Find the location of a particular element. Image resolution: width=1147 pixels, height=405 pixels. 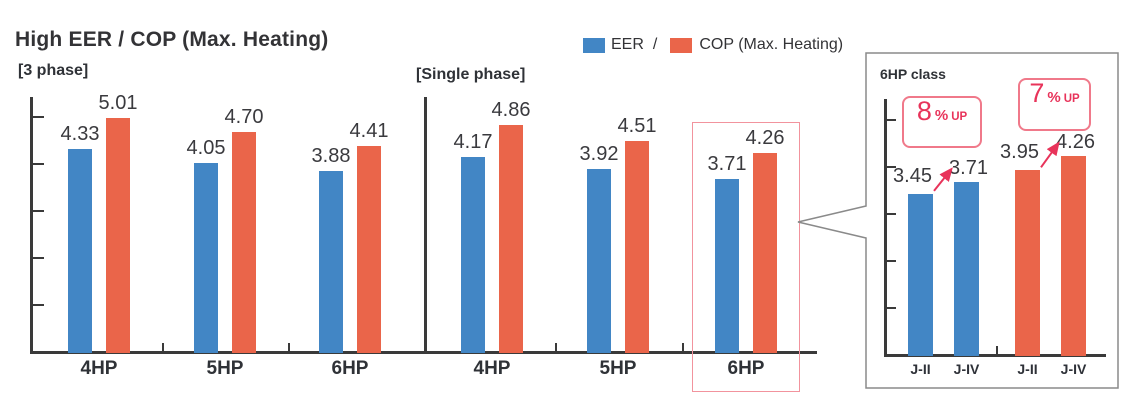

value-label: 3.92 is located at coordinates (599, 153).